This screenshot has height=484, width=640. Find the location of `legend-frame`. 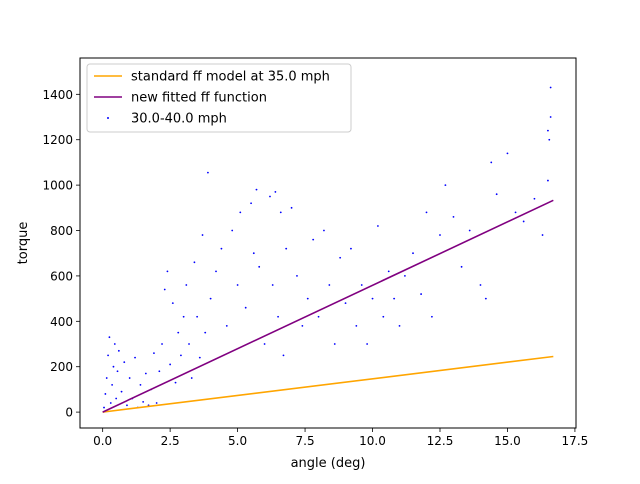

legend-frame is located at coordinates (219, 98).